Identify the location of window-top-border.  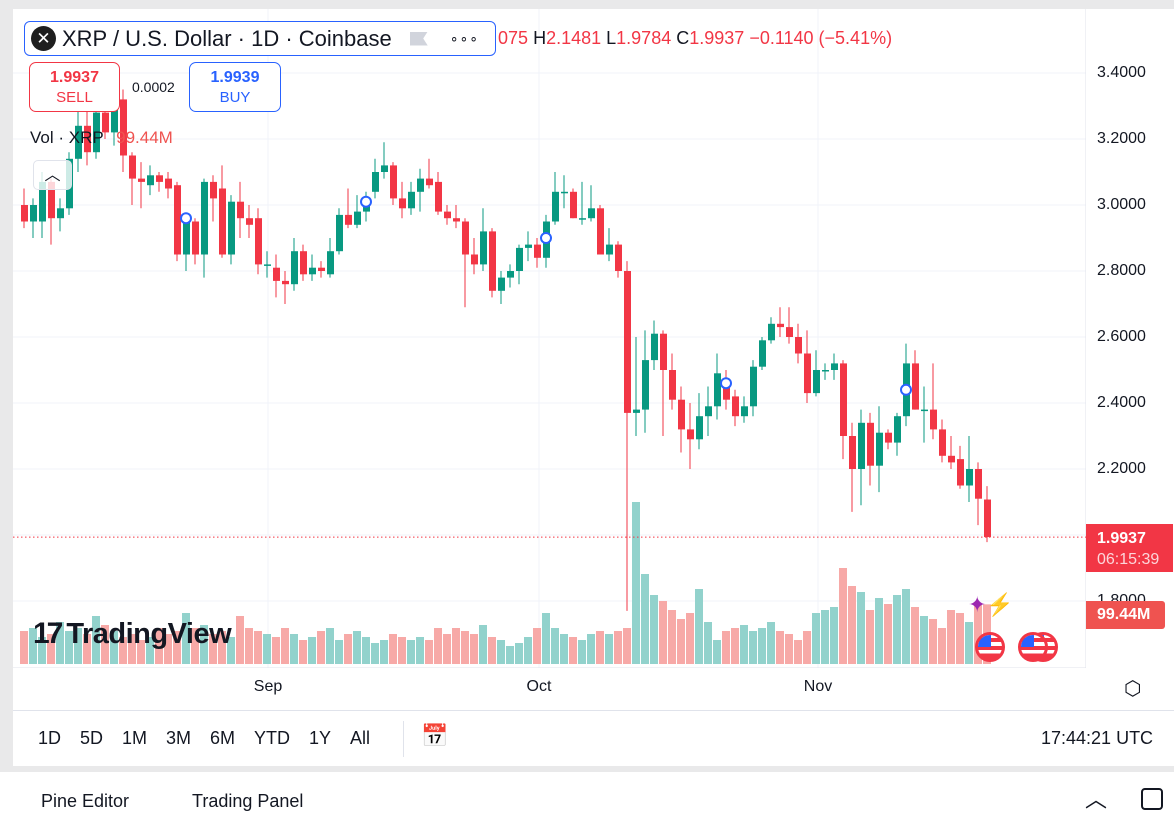
(587, 4).